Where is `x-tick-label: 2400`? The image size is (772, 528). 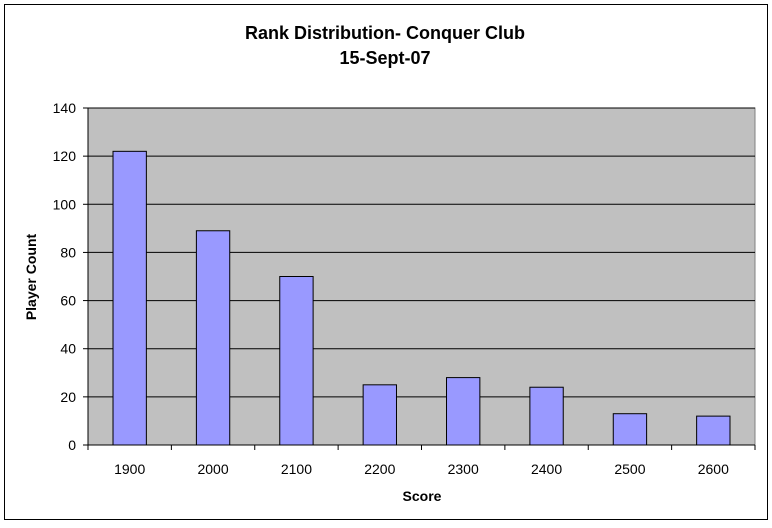
x-tick-label: 2400 is located at coordinates (546, 469).